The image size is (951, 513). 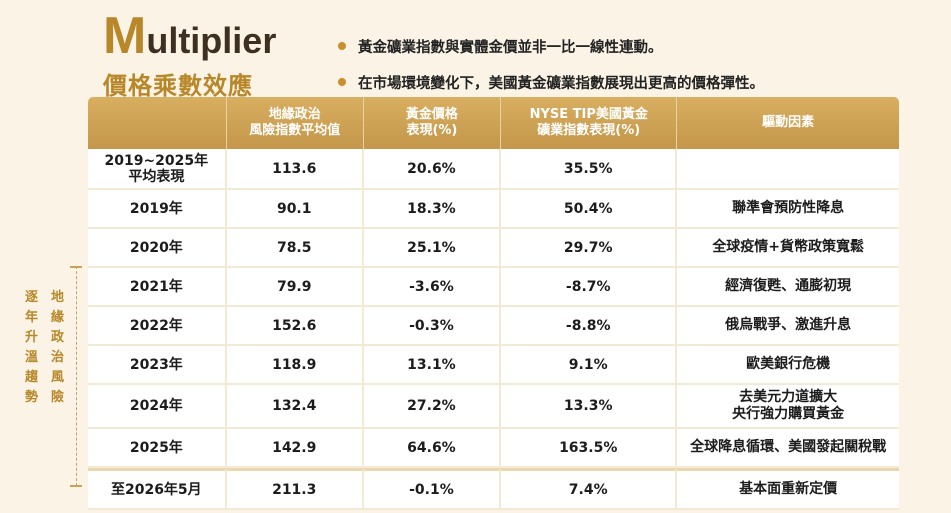 What do you see at coordinates (788, 248) in the screenshot?
I see `cell-driver: 全球疫情+貨幣政策寬鬆` at bounding box center [788, 248].